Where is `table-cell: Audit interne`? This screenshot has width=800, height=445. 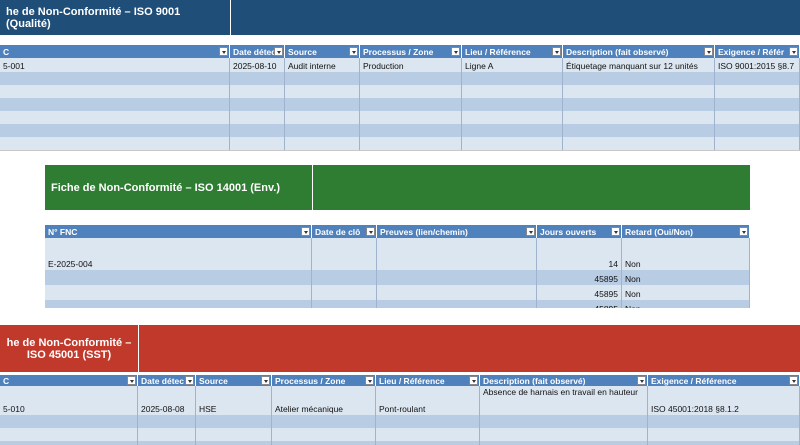 table-cell: Audit interne is located at coordinates (322, 65).